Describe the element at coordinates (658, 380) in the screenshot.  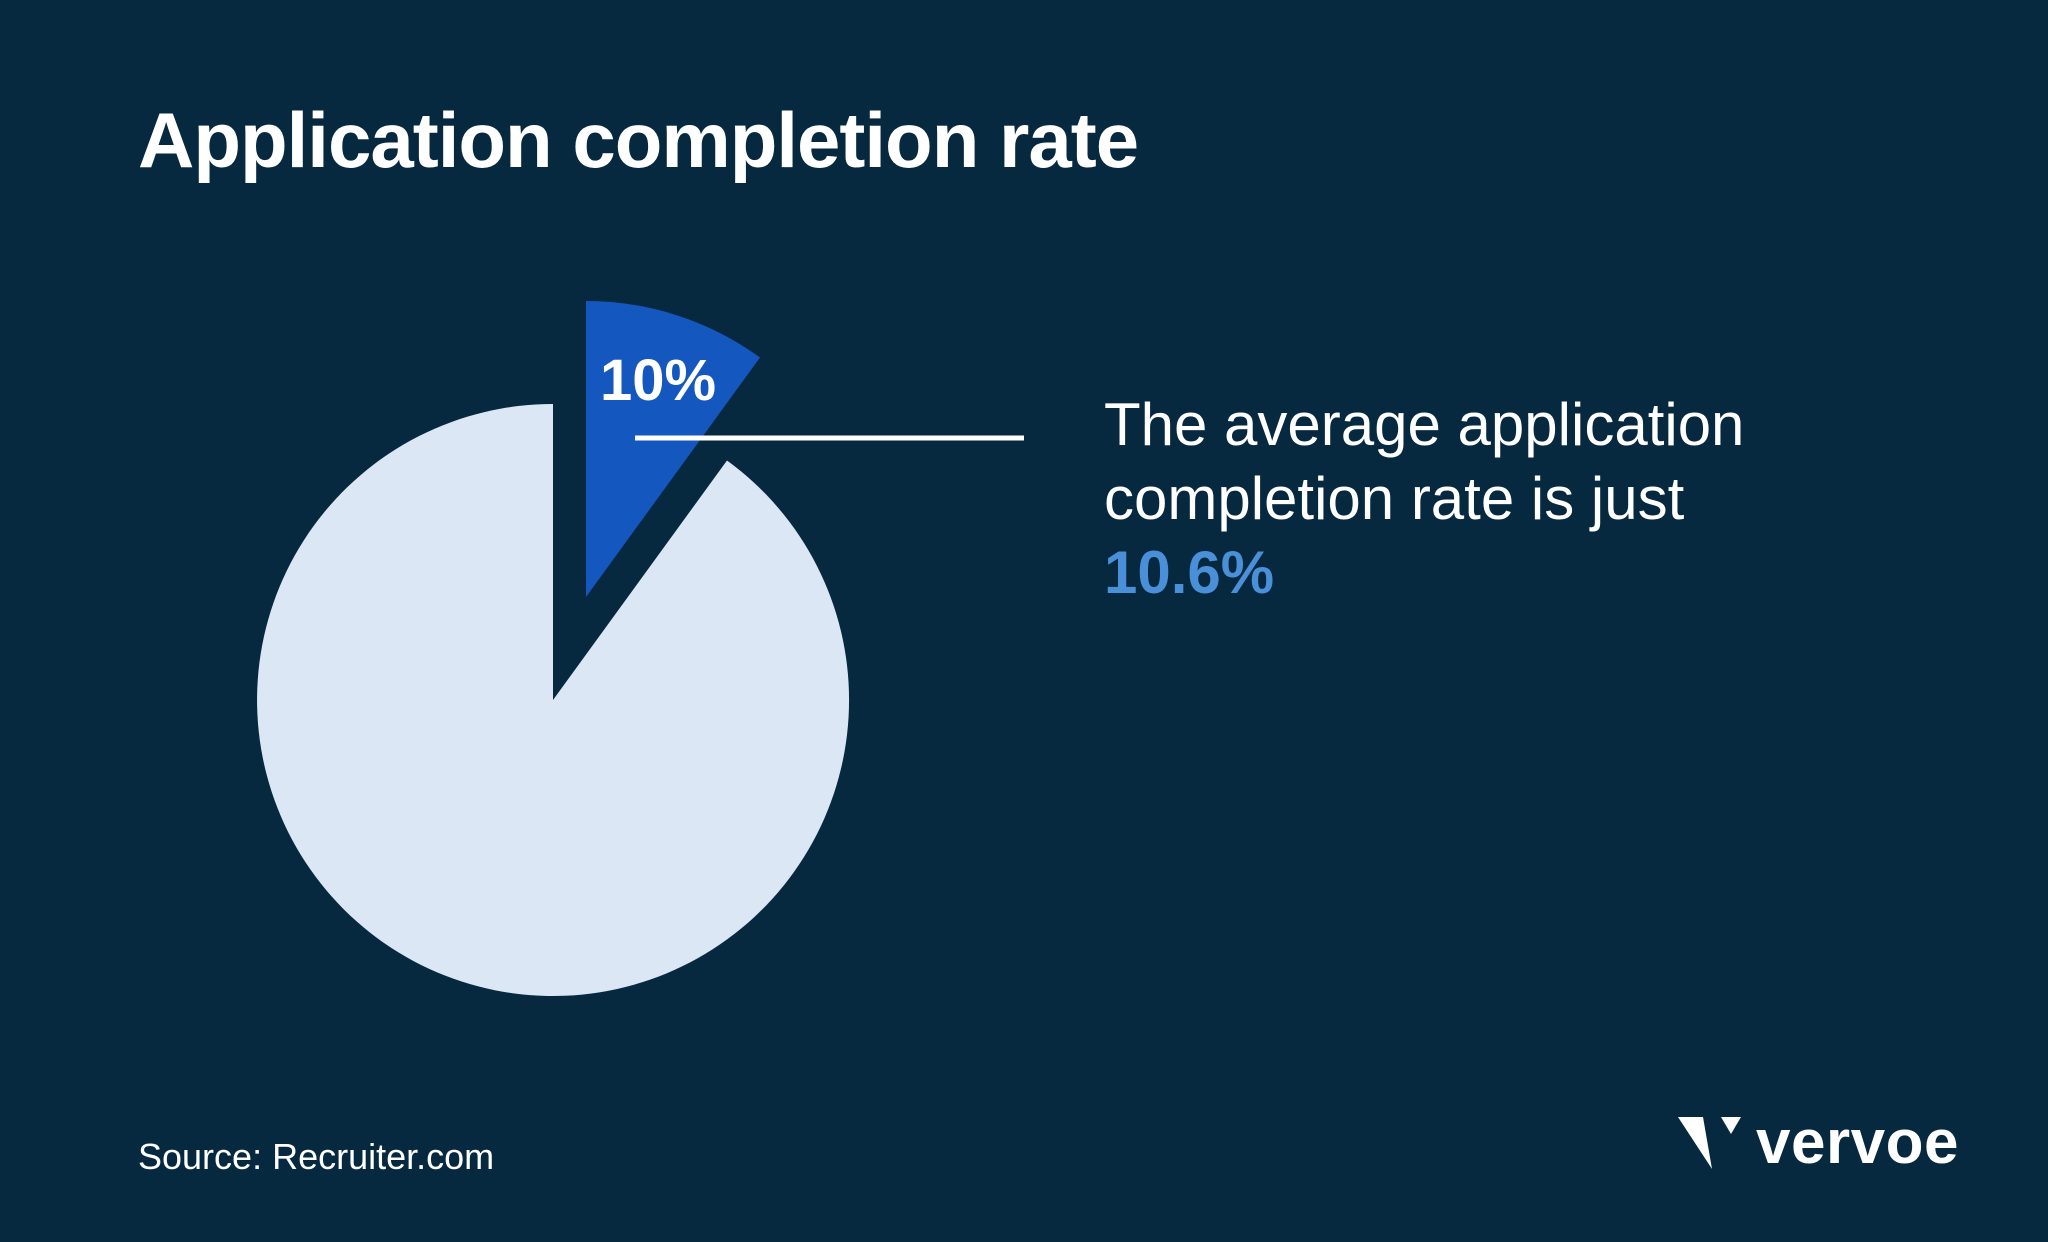
I see `pie-slice-label: 10%` at that location.